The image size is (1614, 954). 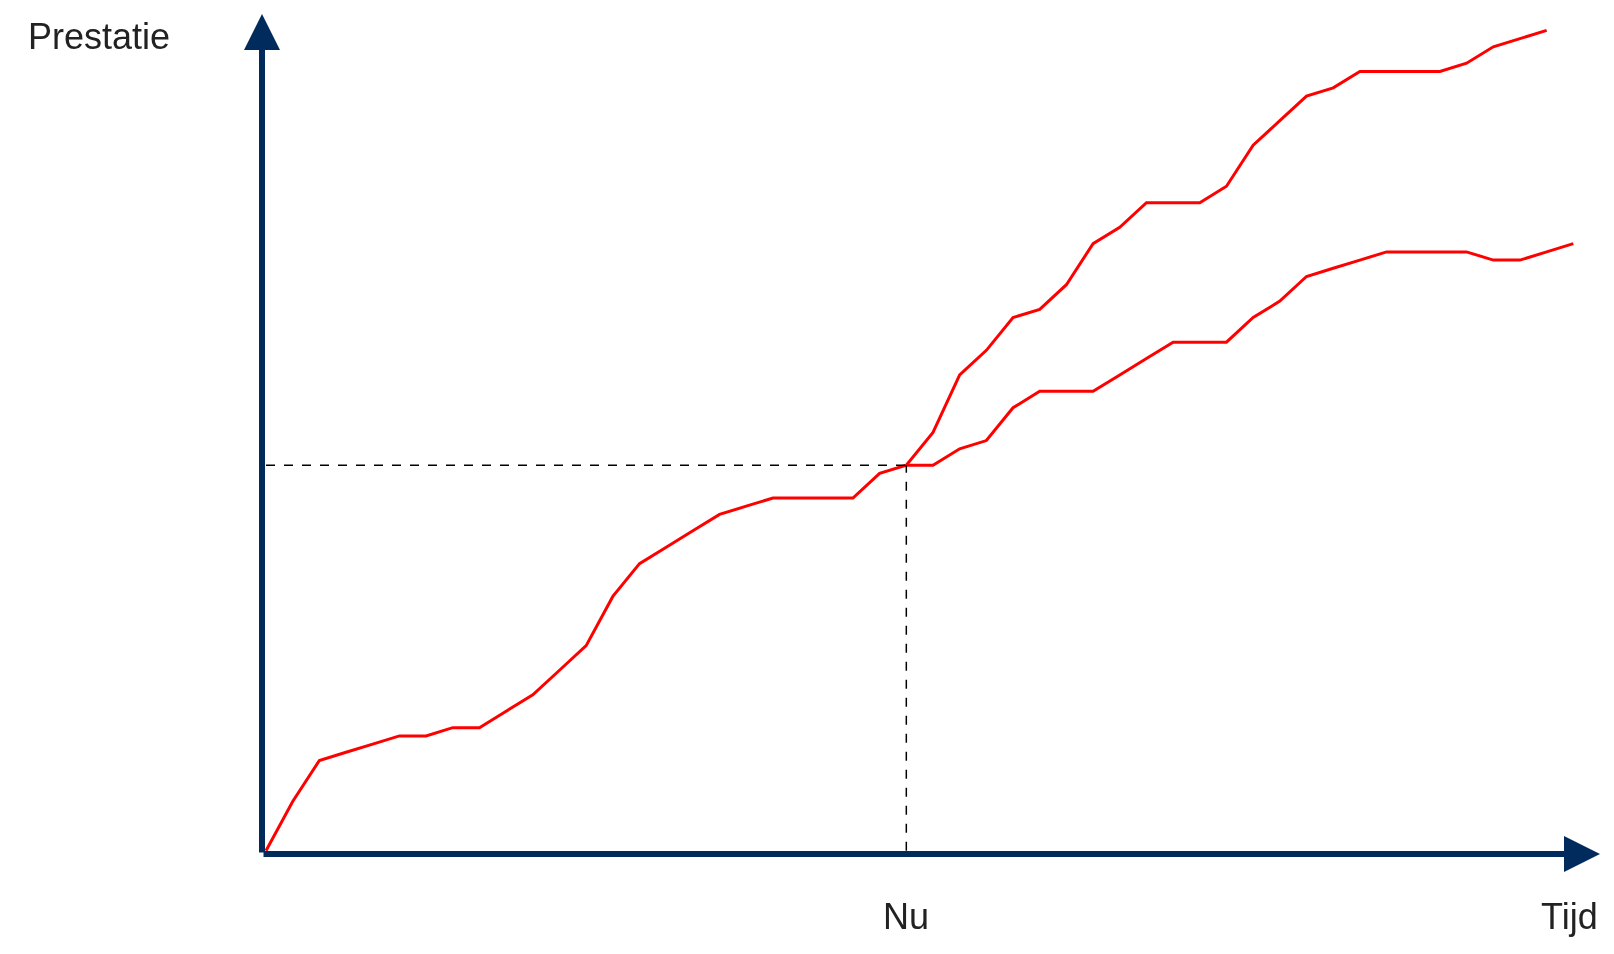 I want to click on y-axis-title: Prestatie, so click(x=99, y=36).